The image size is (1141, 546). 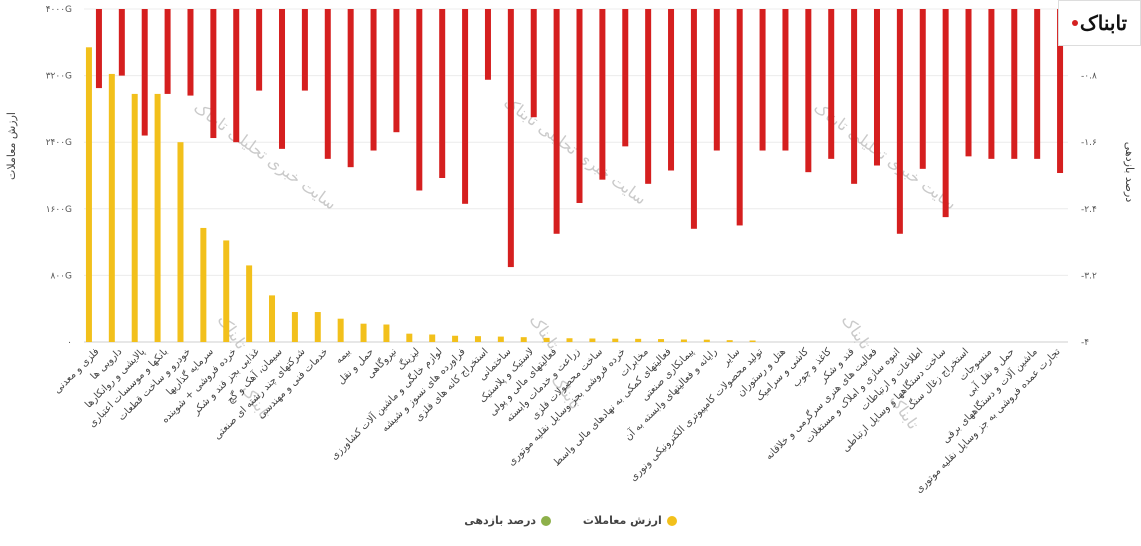 What do you see at coordinates (1085, 343) in the screenshot?
I see `y-right-tick-label: -۴` at bounding box center [1085, 343].